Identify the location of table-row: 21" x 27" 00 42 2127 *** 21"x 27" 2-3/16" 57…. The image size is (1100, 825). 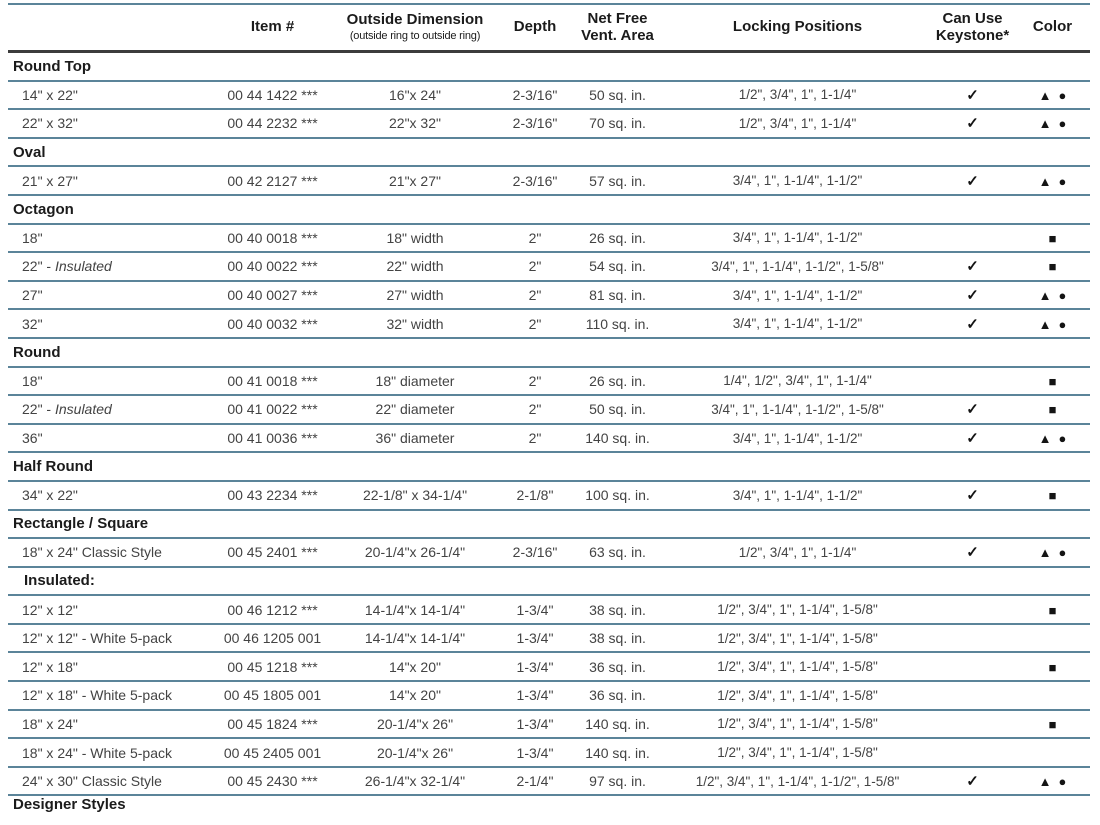
(549, 181).